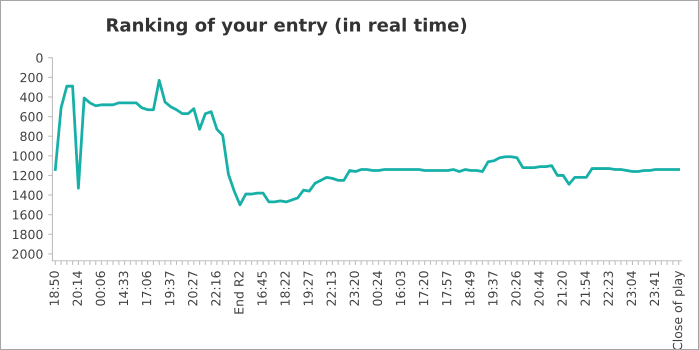  I want to click on x-tick-label: 20:27, so click(193, 289).